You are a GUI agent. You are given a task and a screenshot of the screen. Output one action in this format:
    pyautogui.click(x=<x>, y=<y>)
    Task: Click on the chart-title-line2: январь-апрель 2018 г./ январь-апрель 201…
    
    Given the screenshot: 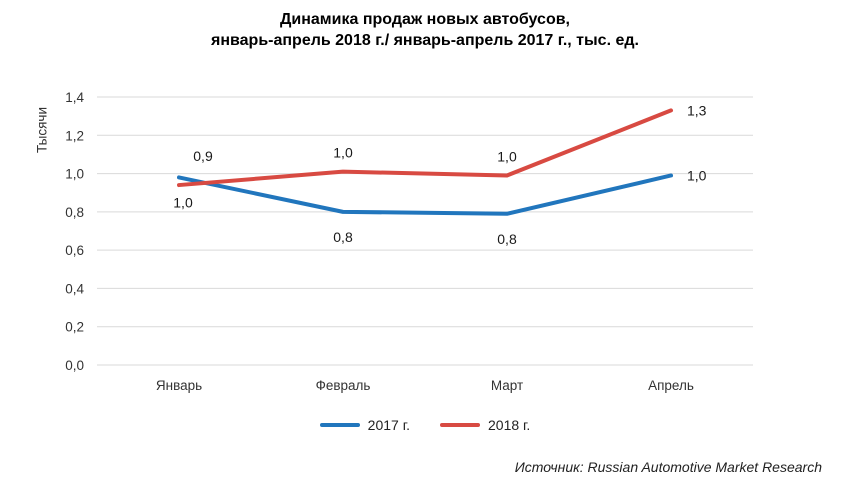 What is the action you would take?
    pyautogui.click(x=425, y=40)
    